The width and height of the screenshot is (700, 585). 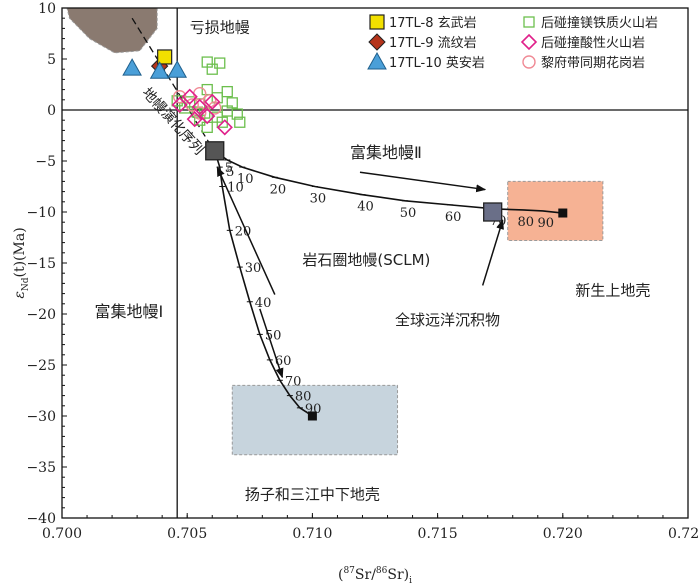 What do you see at coordinates (41, 519) in the screenshot?
I see `y-tick-label: −40` at bounding box center [41, 519].